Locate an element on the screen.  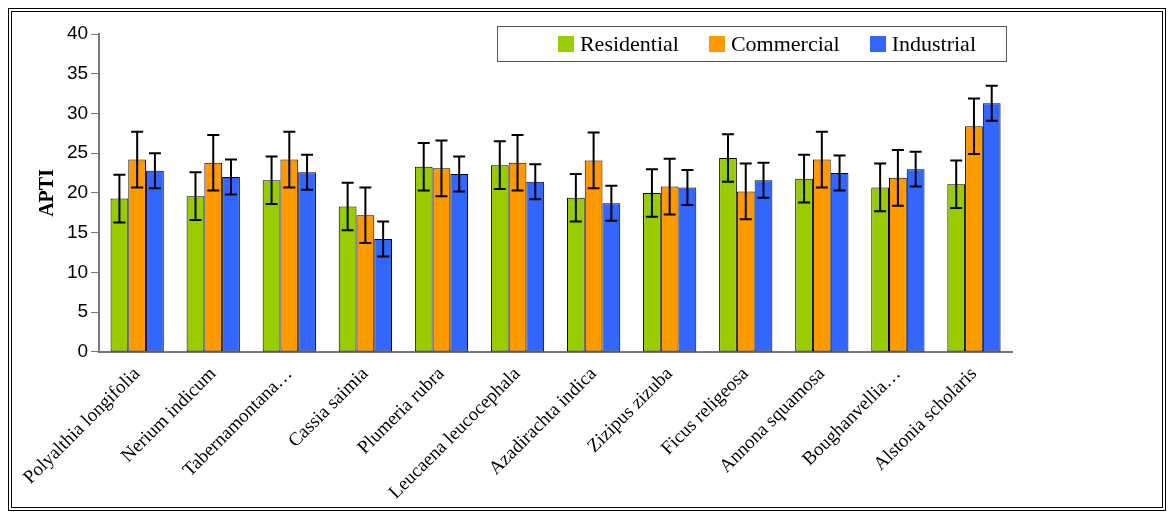
y-tick-label: 0 is located at coordinates (83, 351).